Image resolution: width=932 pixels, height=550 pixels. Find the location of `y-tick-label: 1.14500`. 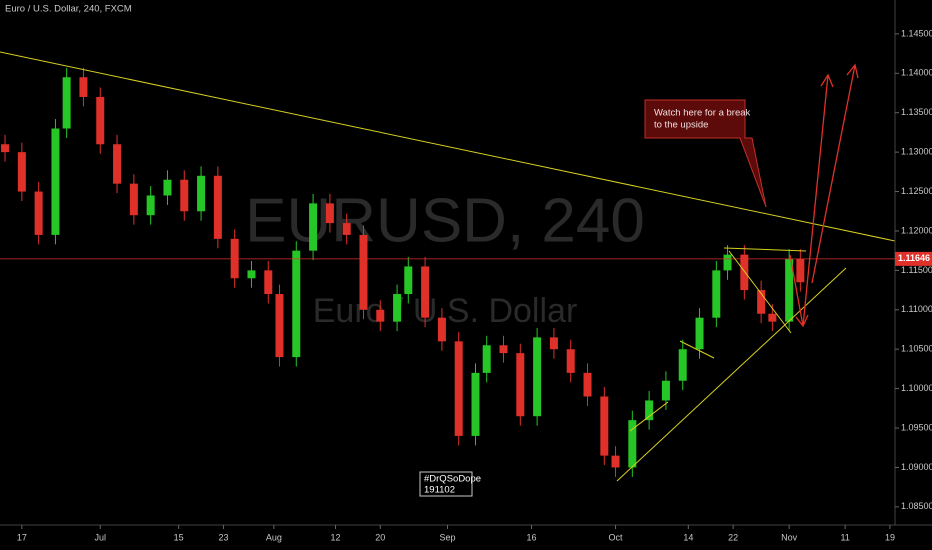

y-tick-label: 1.14500 is located at coordinates (916, 33).